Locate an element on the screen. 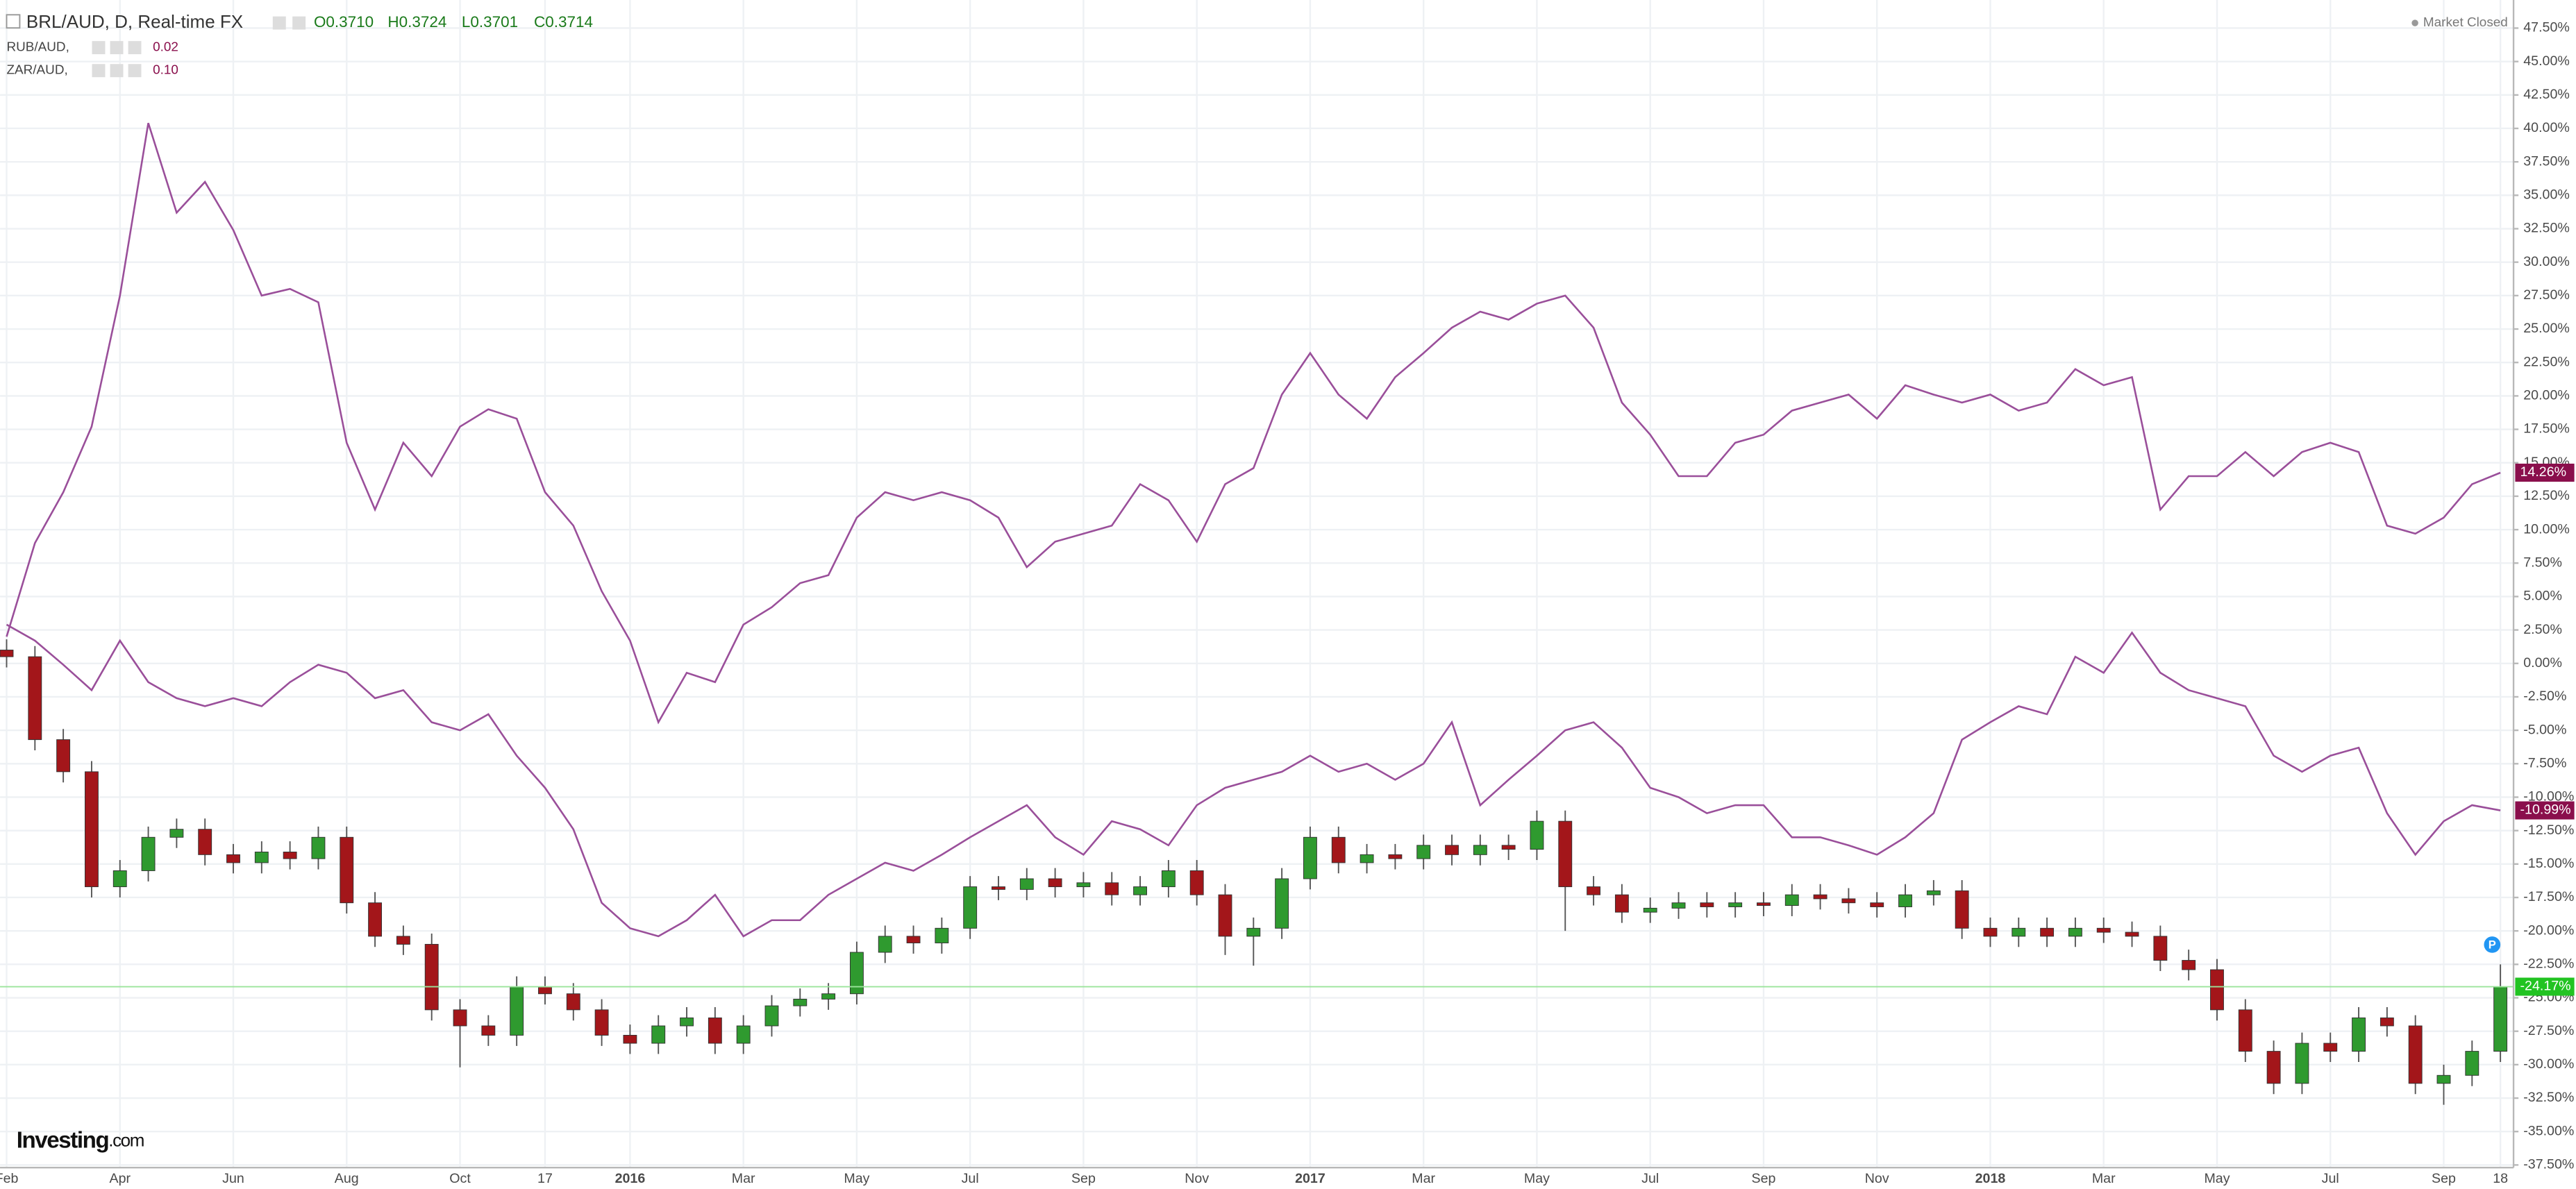 This screenshot has width=2576, height=1189. x-tick-label: Oct is located at coordinates (460, 1178).